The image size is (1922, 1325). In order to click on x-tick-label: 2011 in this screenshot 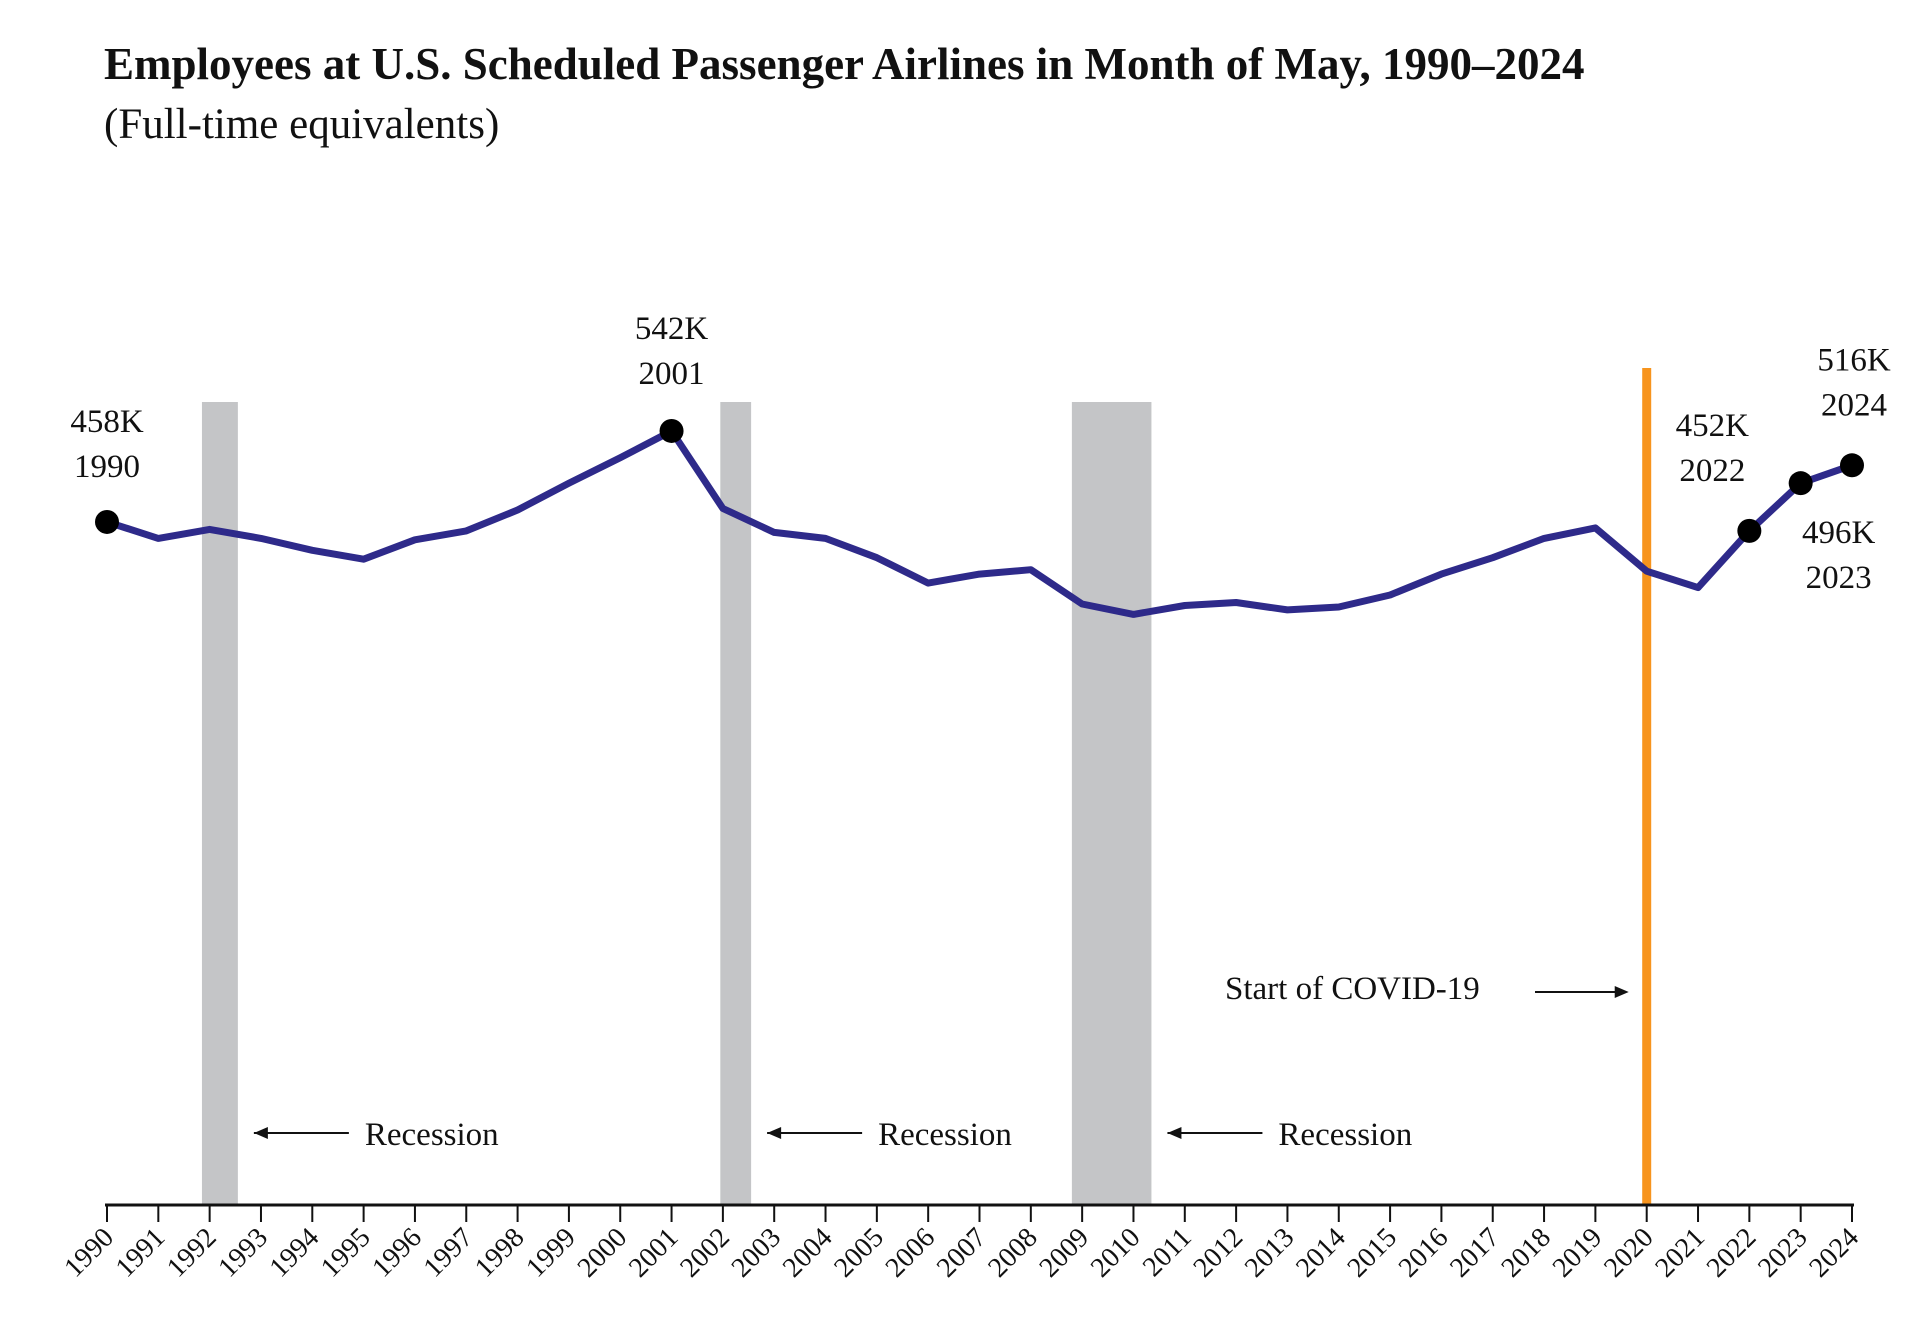, I will do `click(1167, 1252)`.